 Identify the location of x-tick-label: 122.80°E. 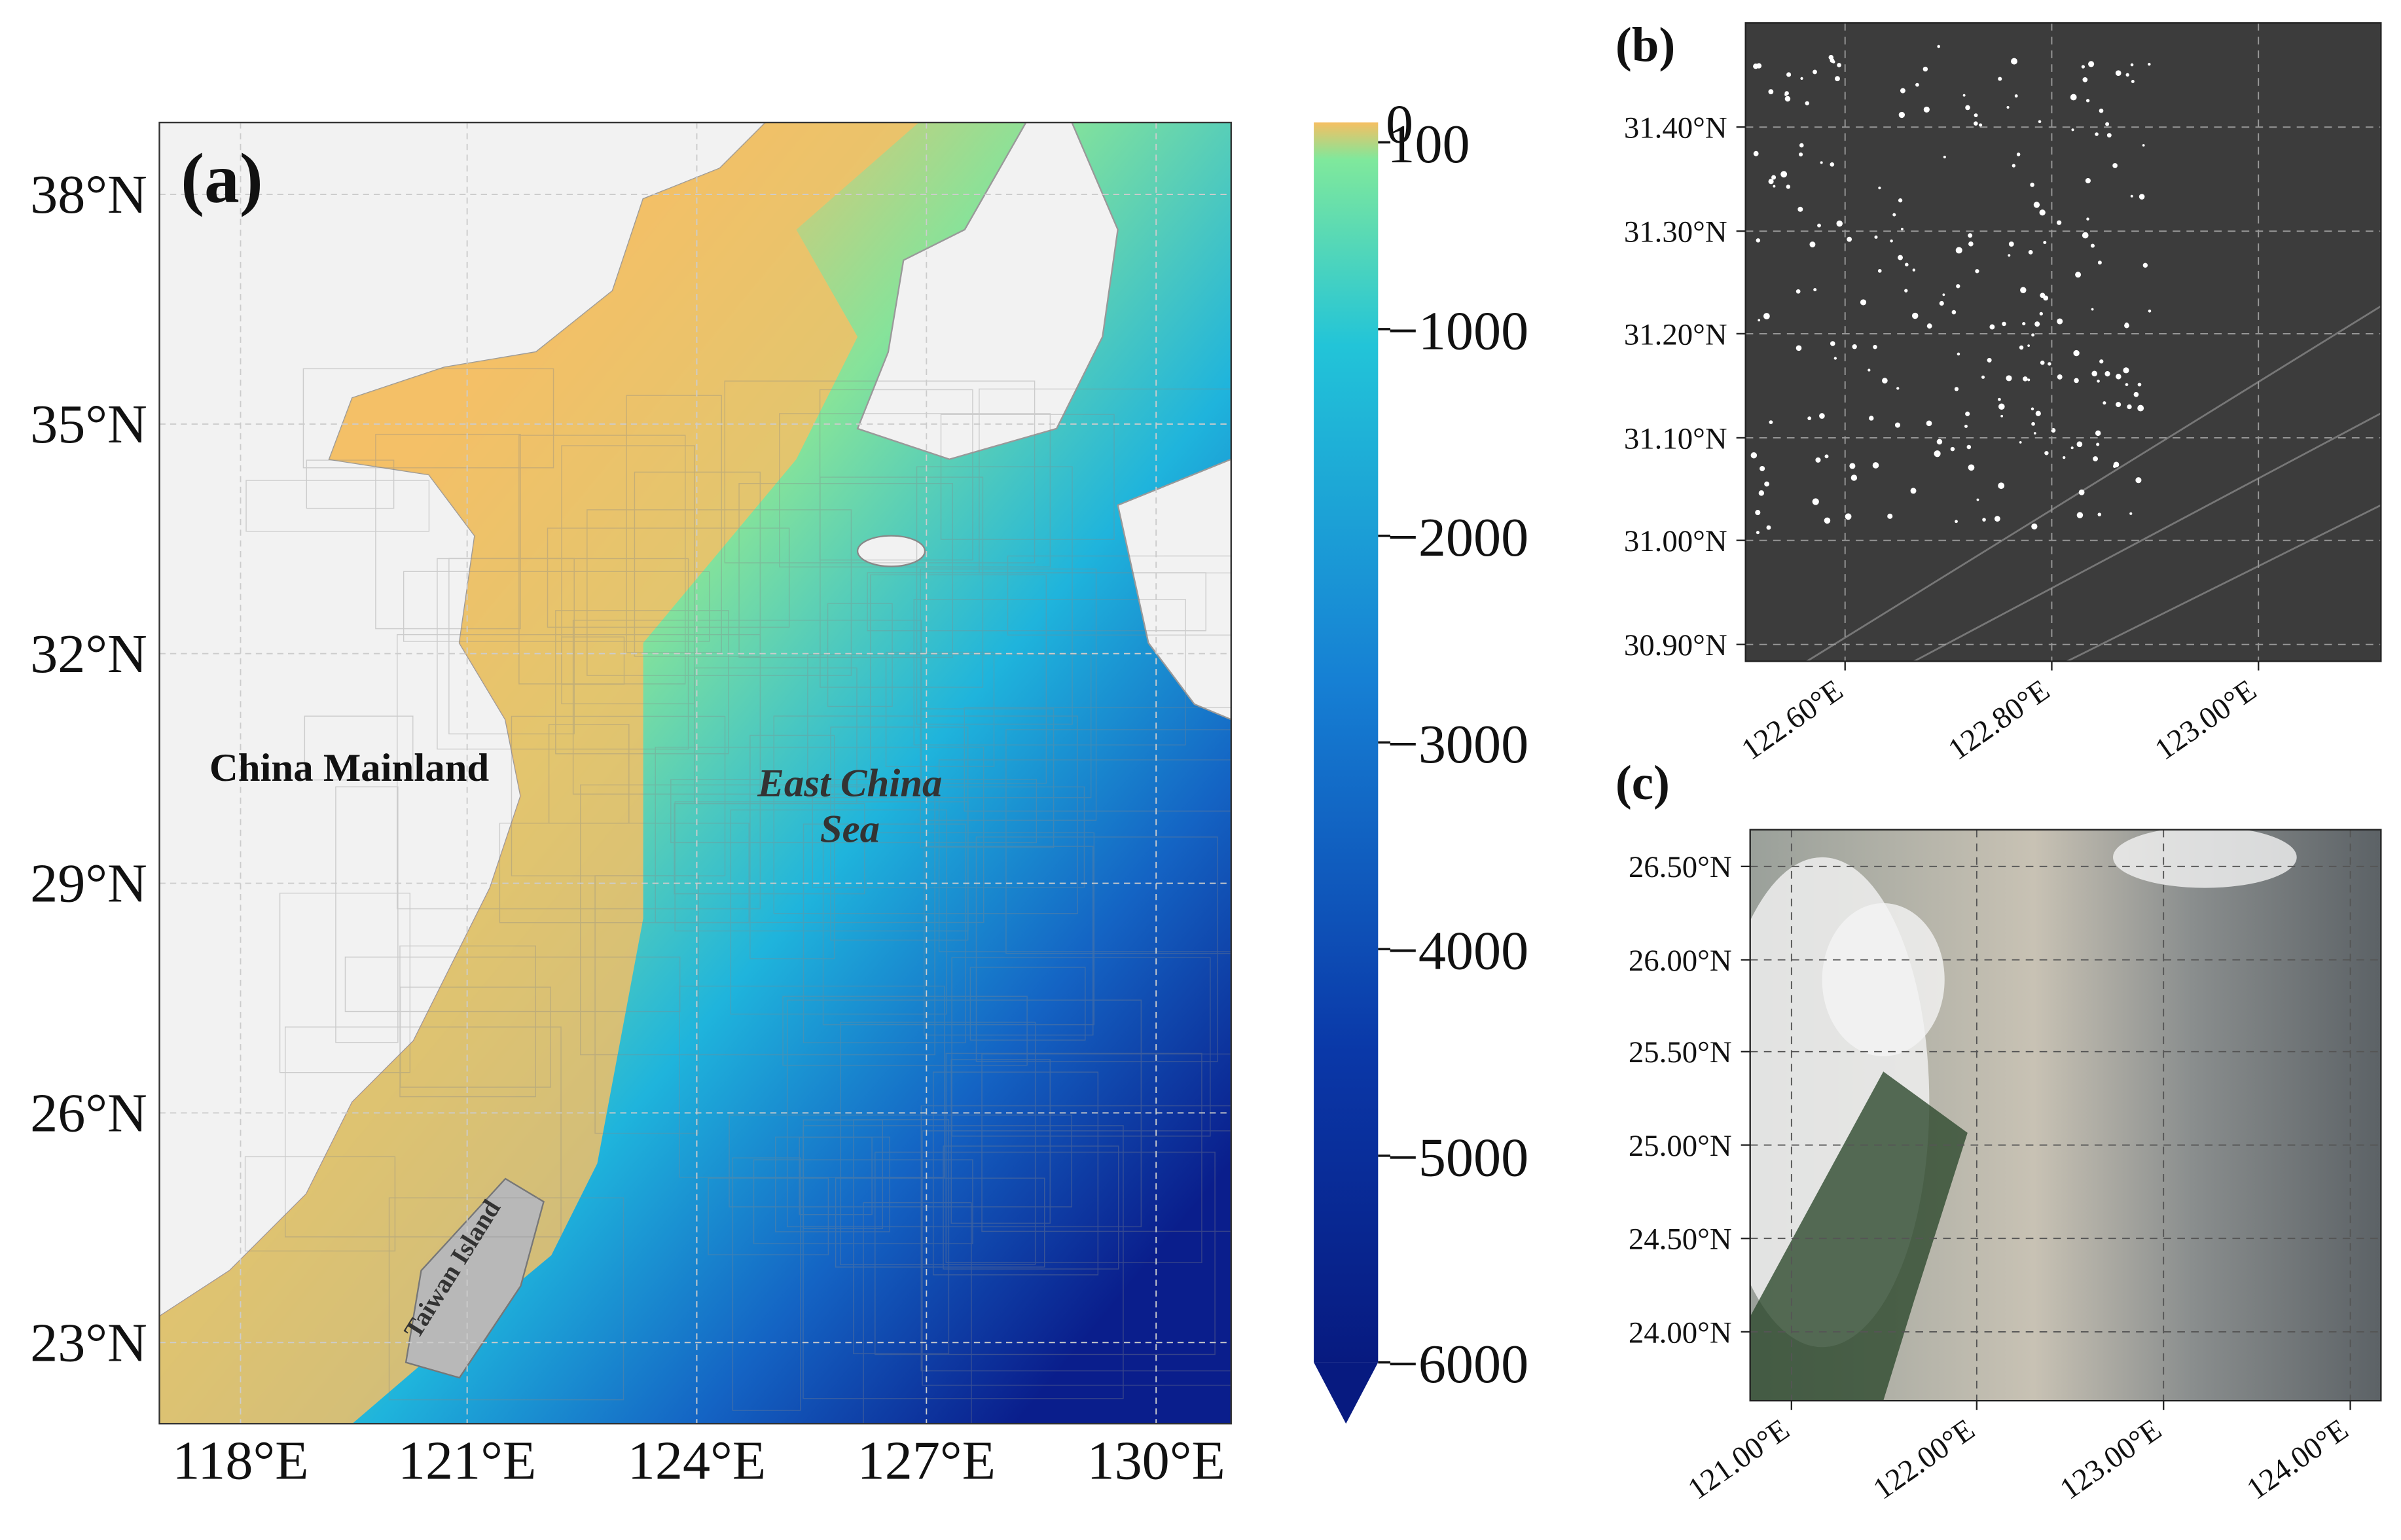
(1999, 720).